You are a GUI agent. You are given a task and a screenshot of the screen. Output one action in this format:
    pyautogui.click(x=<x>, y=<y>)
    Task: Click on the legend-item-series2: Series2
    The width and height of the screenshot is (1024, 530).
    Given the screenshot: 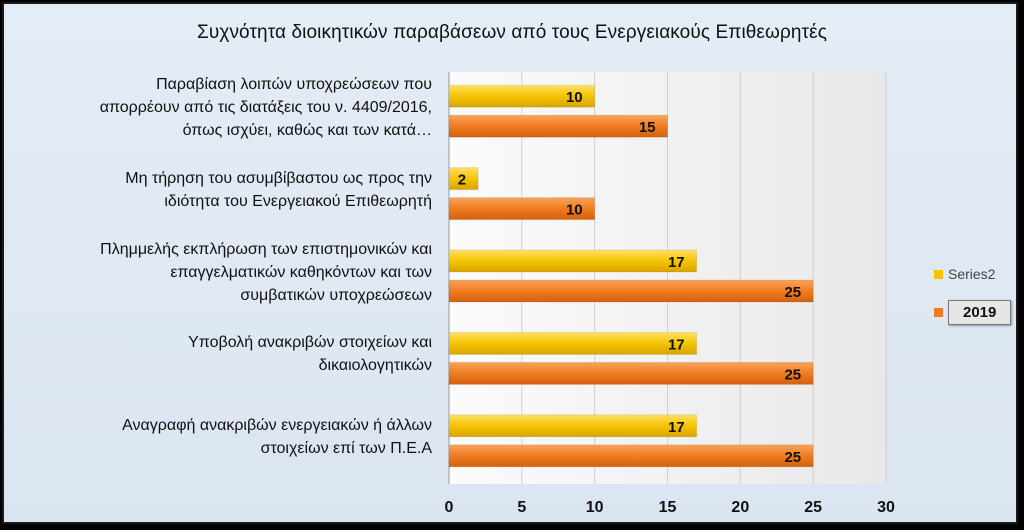 What is the action you would take?
    pyautogui.click(x=964, y=274)
    